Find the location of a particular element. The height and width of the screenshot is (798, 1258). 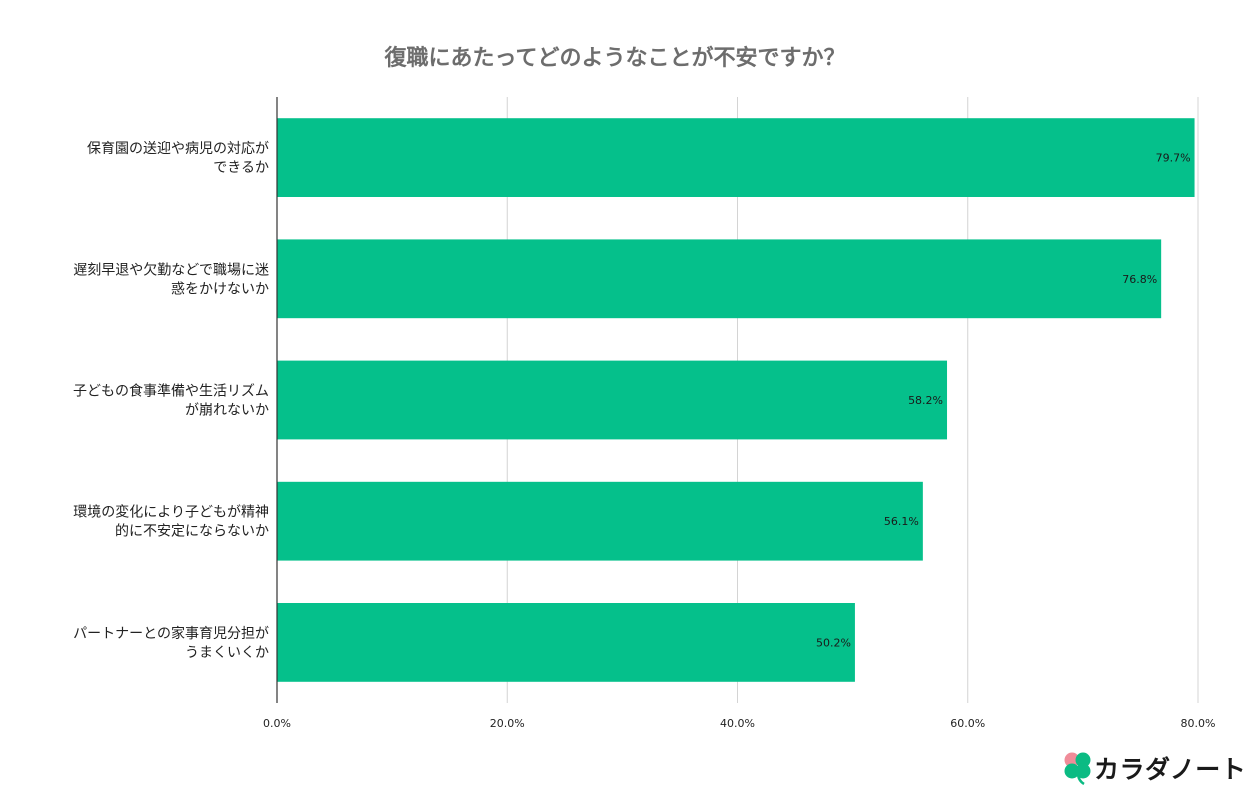

data-label: 58.2% is located at coordinates (925, 400).